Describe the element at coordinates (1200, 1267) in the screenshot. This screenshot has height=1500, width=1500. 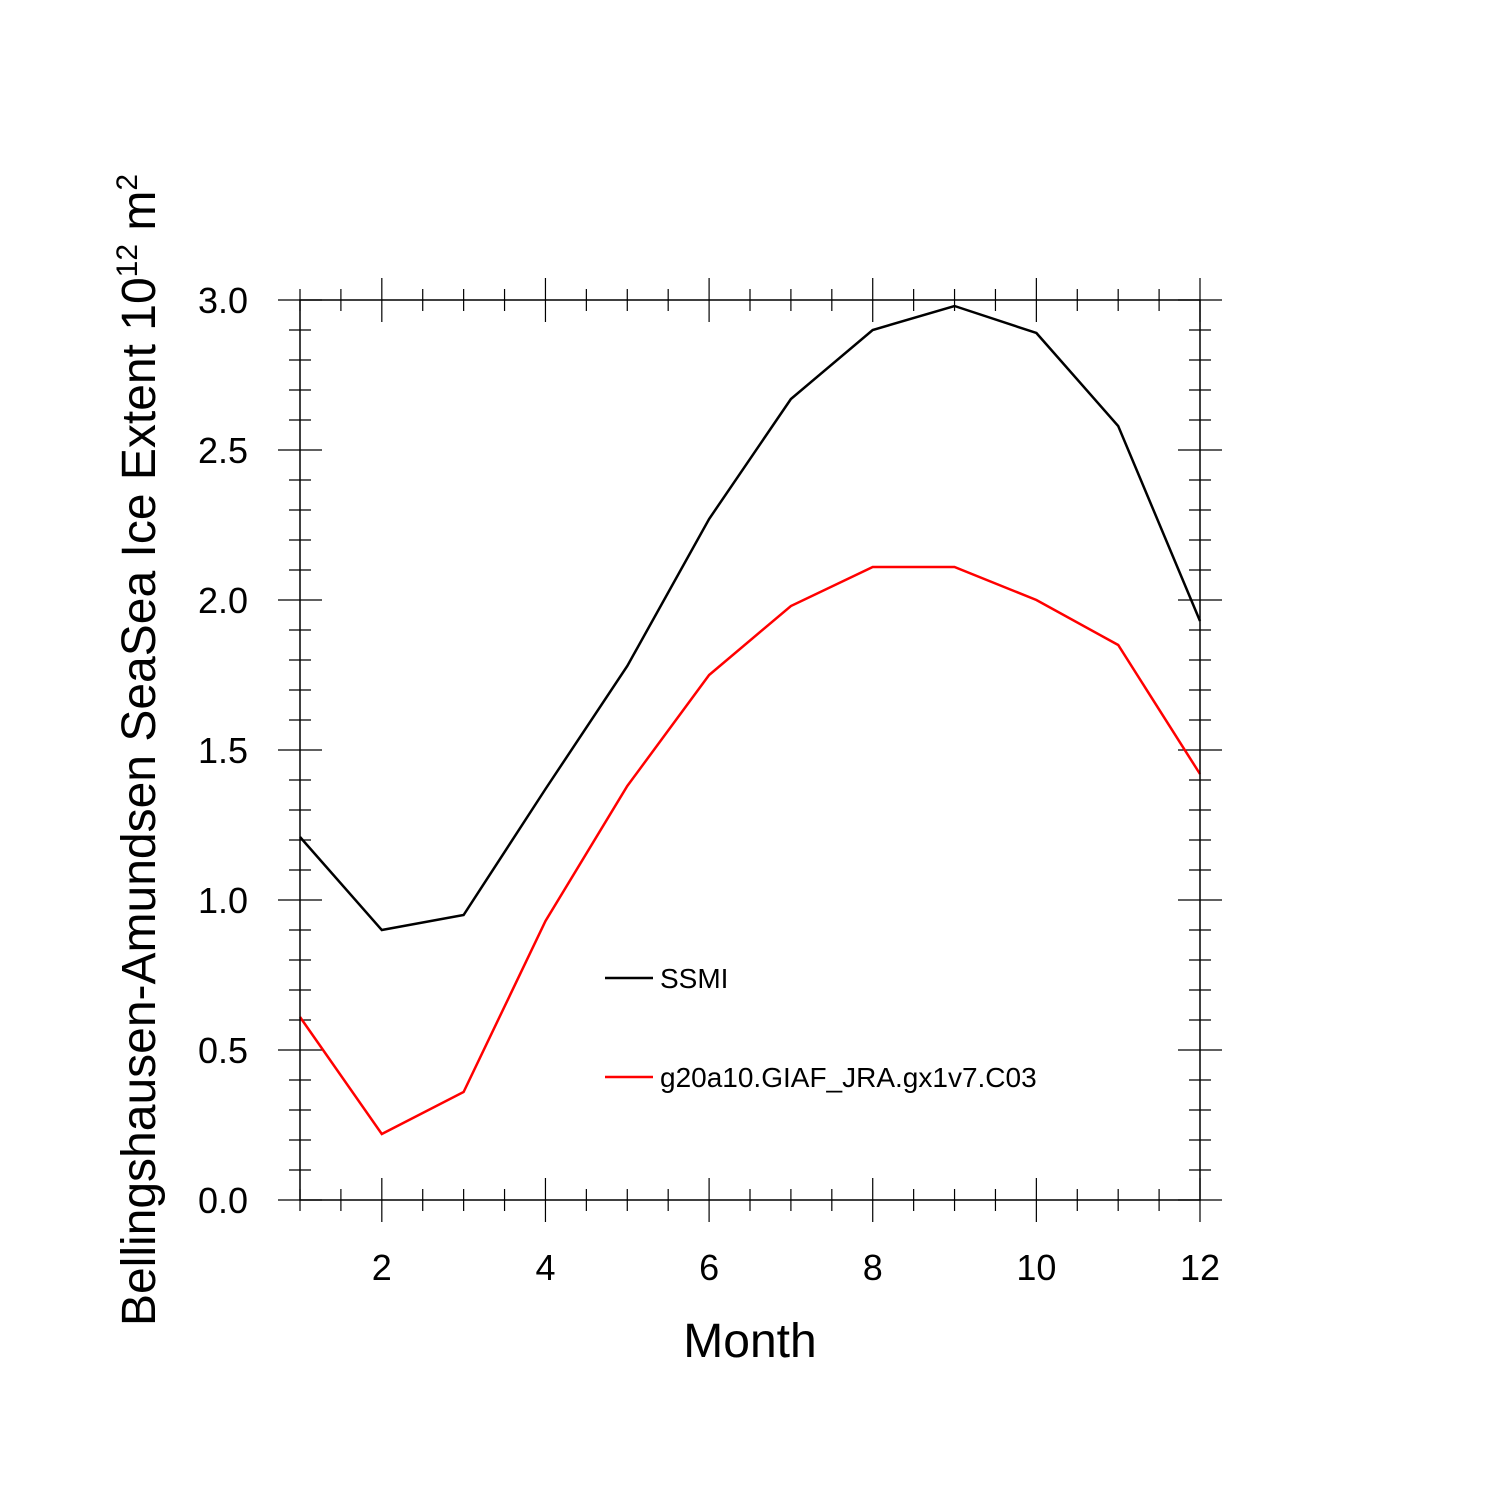
I see `x-tick-label: 12` at that location.